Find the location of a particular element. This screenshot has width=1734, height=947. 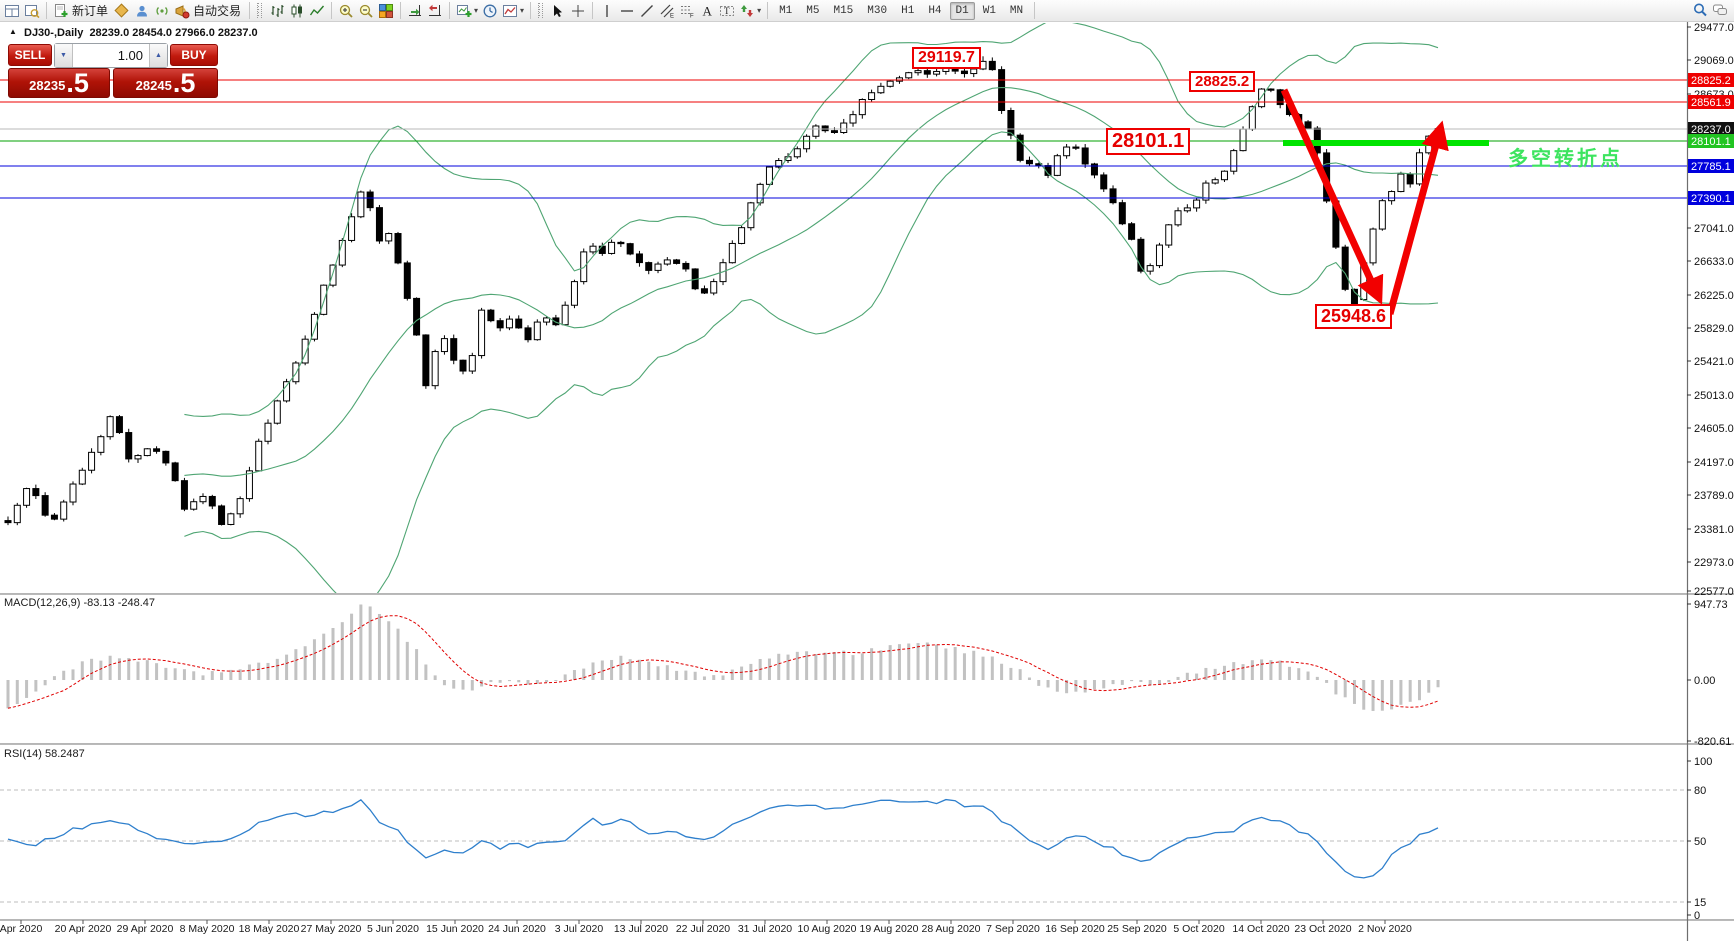

volume-spinner: ▼ 1.00 ▲ is located at coordinates (111, 55).